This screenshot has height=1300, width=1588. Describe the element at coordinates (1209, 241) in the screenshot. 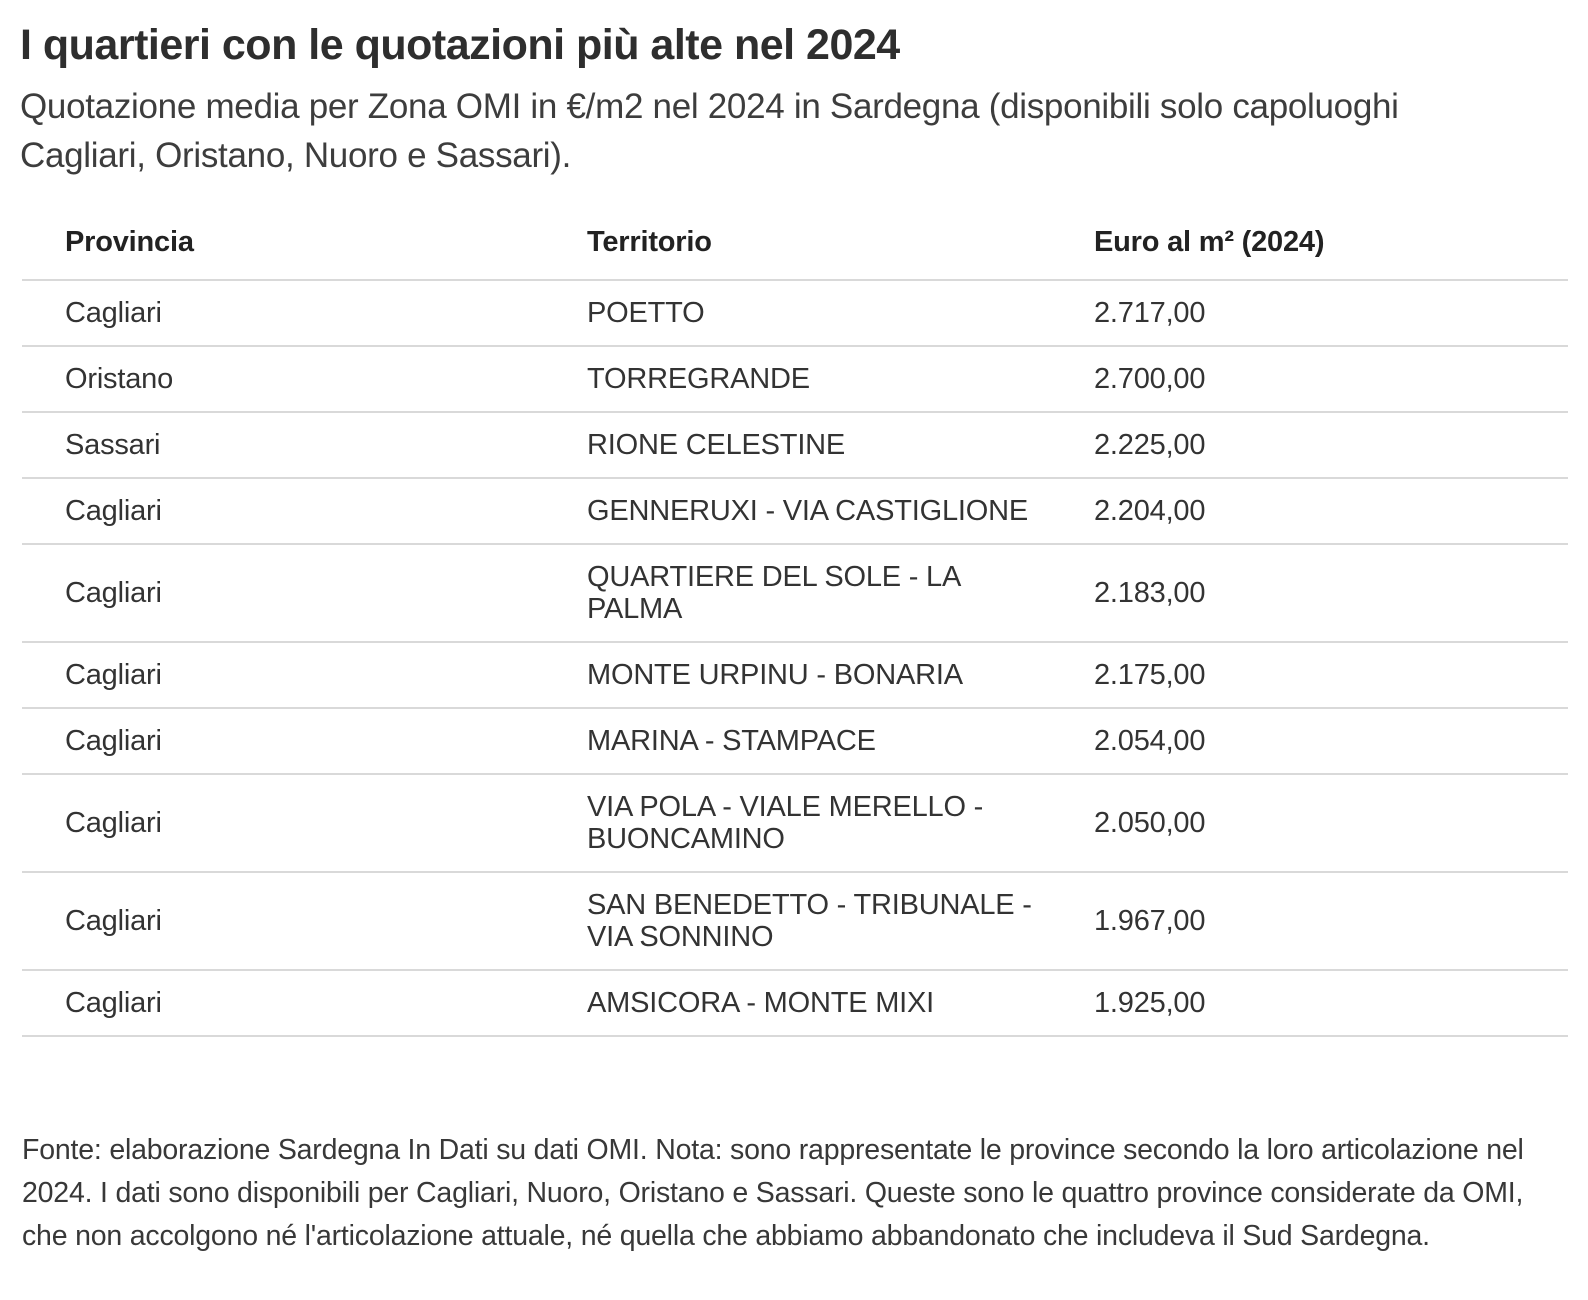

I see `column-header-euro-m2: Euro al m² (2024)` at that location.